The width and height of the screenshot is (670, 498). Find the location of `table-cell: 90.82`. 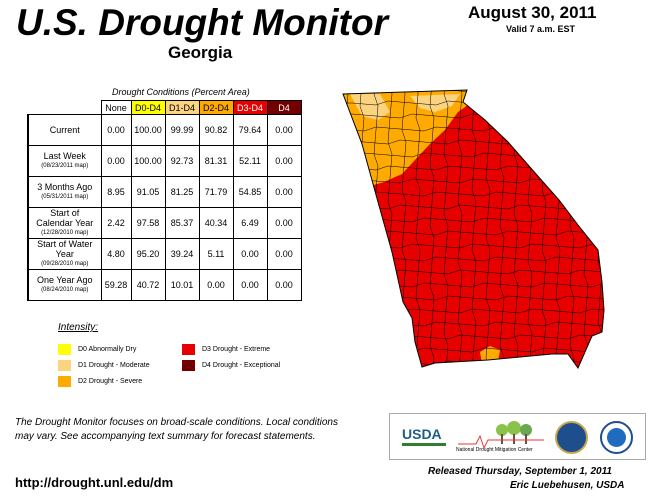

table-cell: 90.82 is located at coordinates (216, 130).